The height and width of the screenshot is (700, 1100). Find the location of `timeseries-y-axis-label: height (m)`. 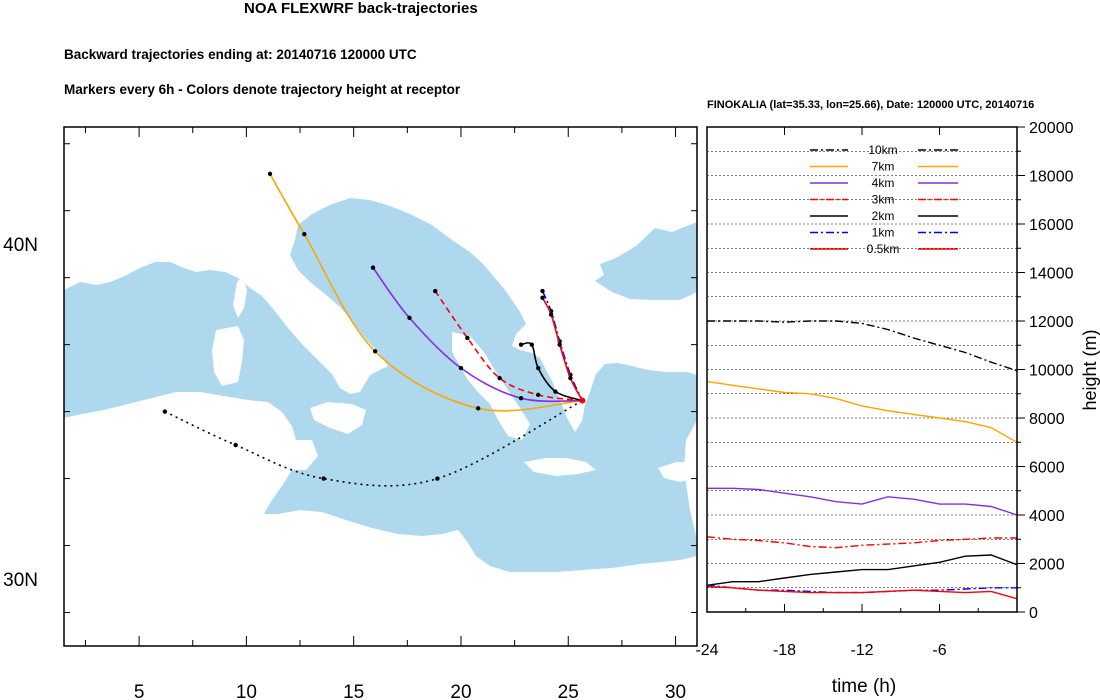

timeseries-y-axis-label: height (m) is located at coordinates (1090, 369).